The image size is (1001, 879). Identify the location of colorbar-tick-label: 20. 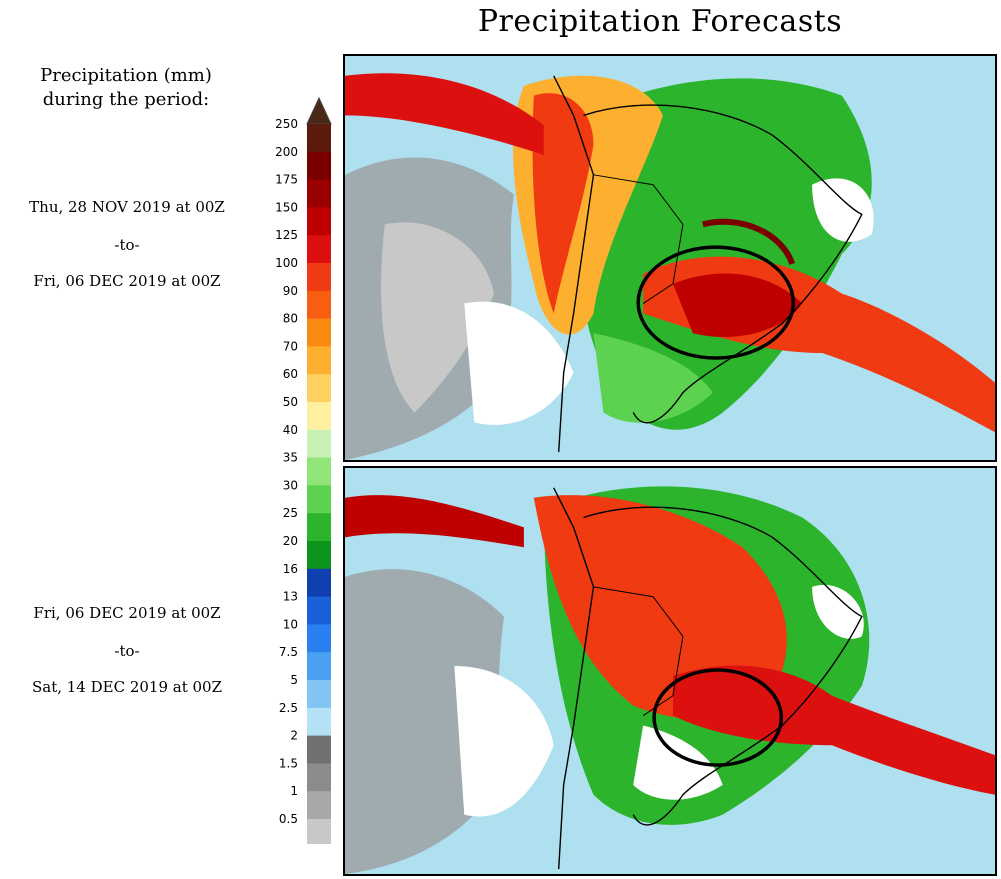
(290, 541).